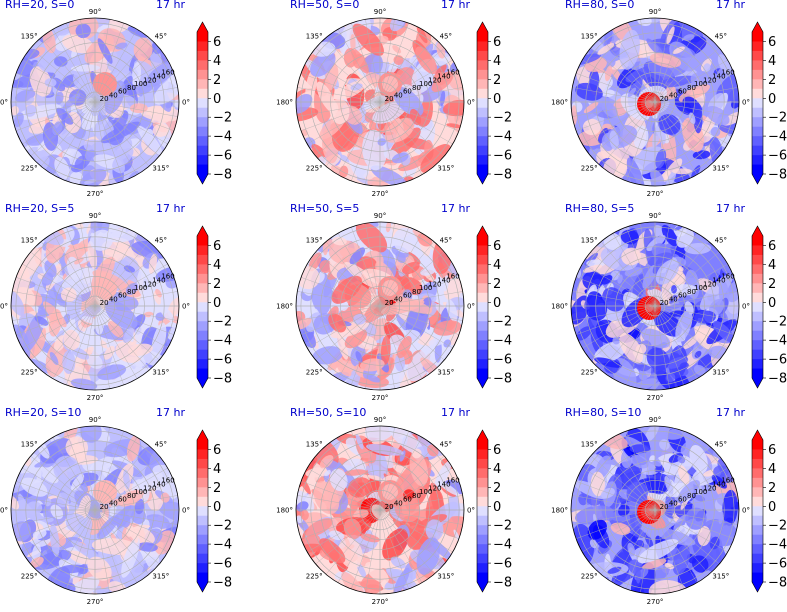 The image size is (787, 612). Describe the element at coordinates (502, 156) in the screenshot. I see `colorbar-tick-label: −6` at that location.